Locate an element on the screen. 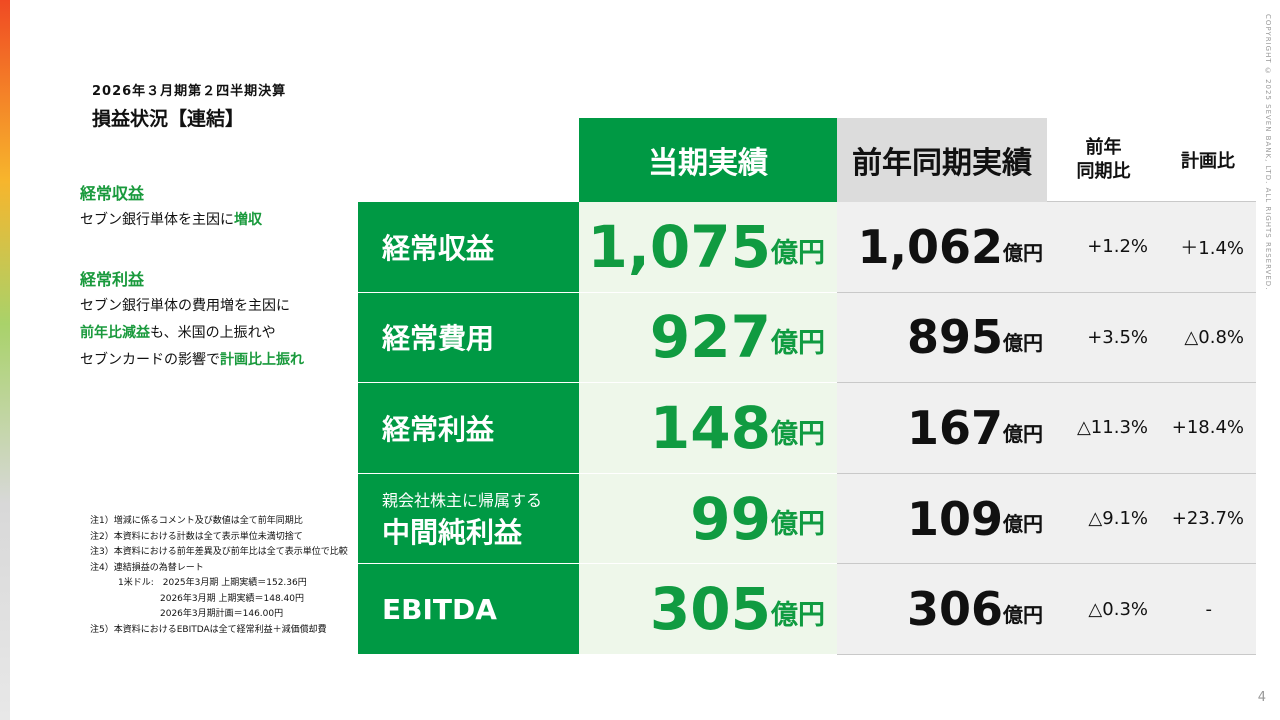 This screenshot has height=720, width=1280. prior-value: 167 億円 is located at coordinates (942, 428).